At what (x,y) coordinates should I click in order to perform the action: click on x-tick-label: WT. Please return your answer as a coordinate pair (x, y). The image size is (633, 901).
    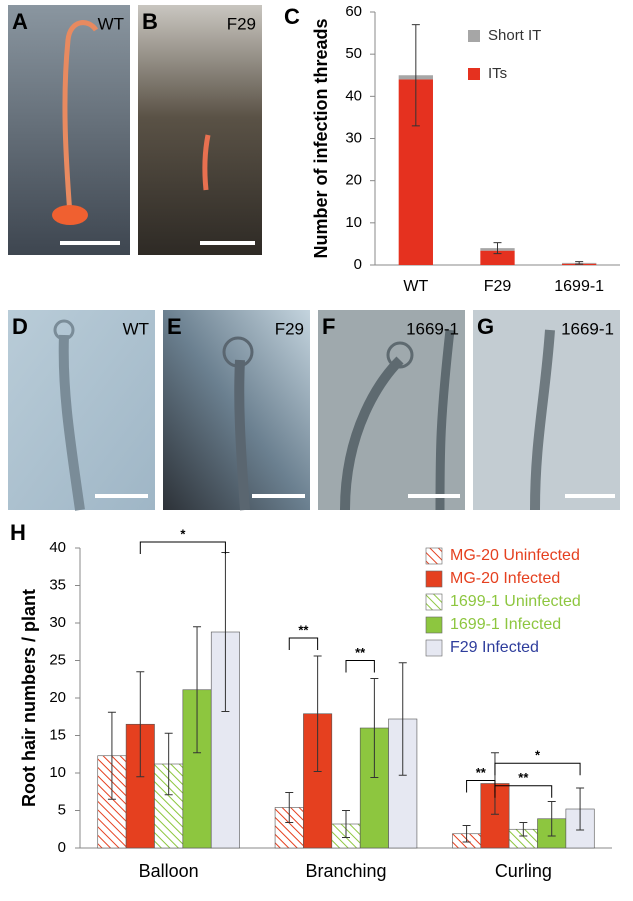
    Looking at the image, I should click on (415, 286).